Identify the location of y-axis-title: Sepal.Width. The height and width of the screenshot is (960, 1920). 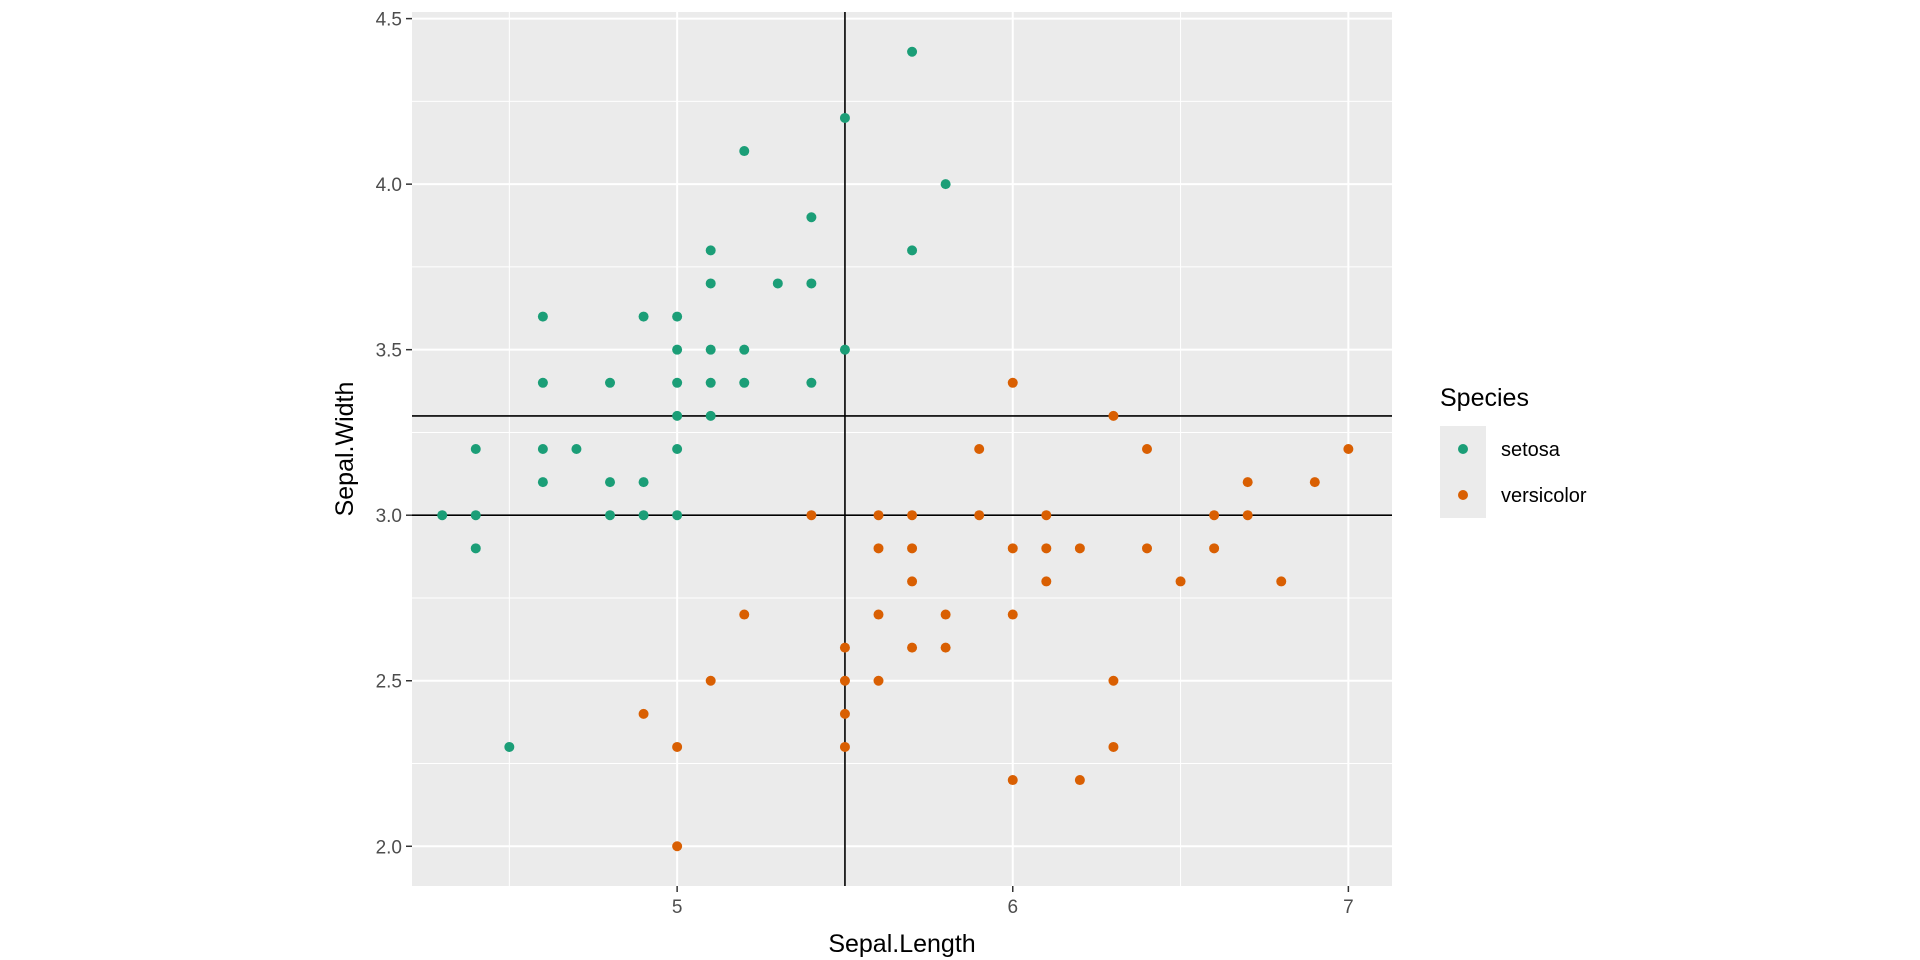
(345, 449).